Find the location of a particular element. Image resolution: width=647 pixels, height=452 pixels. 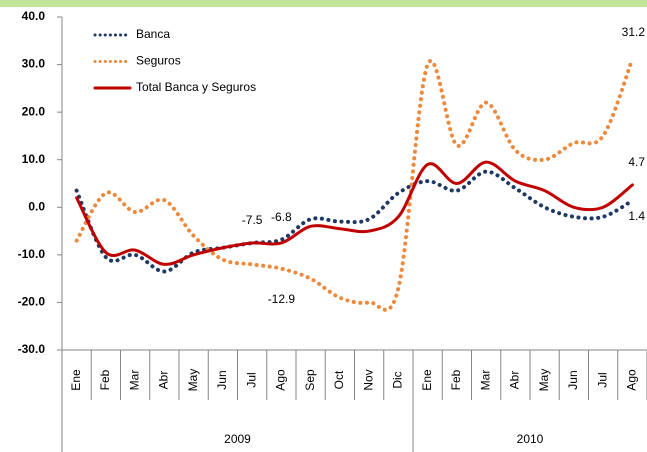

value-label: -12.9 is located at coordinates (282, 299).